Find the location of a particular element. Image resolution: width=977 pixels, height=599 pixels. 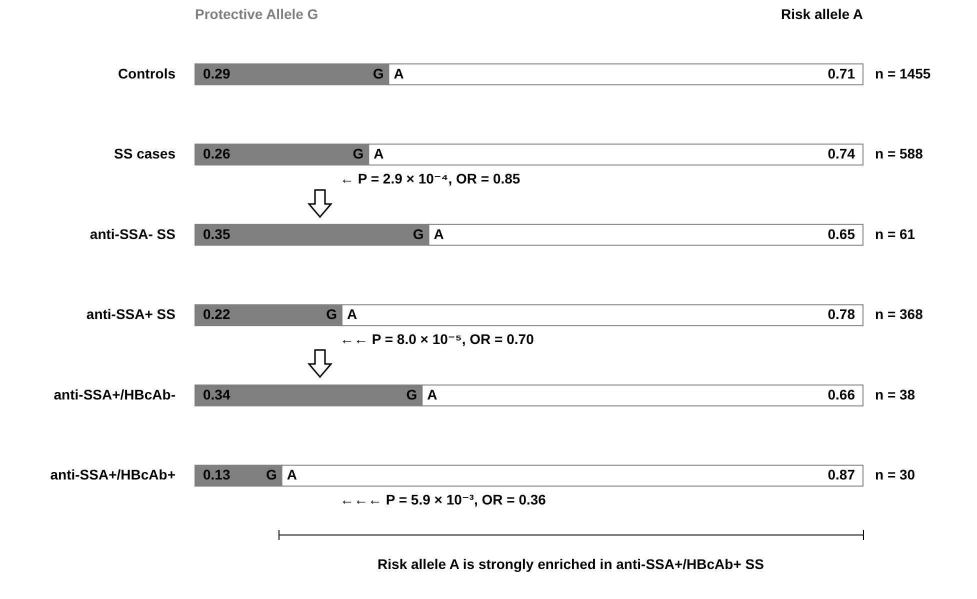

text: n = 61 is located at coordinates (895, 234).